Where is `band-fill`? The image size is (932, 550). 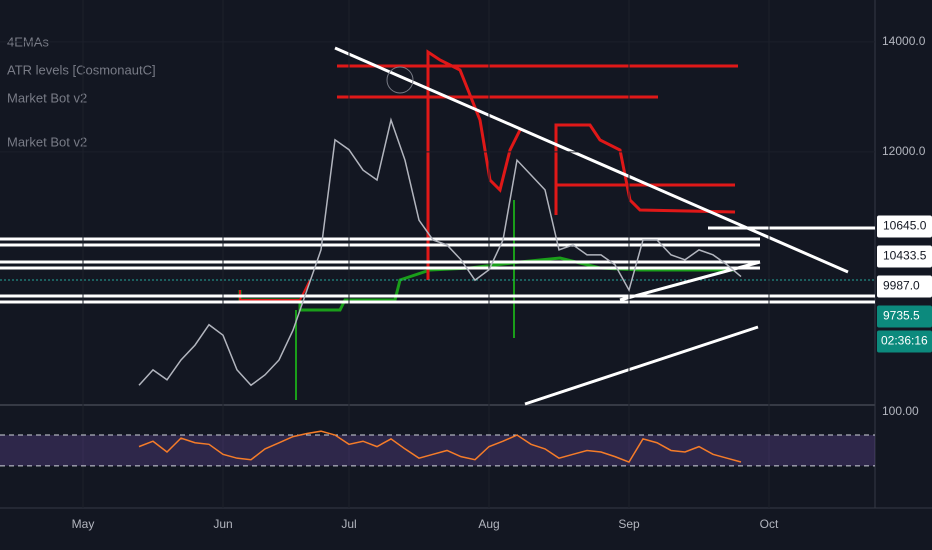
band-fill is located at coordinates (437, 450).